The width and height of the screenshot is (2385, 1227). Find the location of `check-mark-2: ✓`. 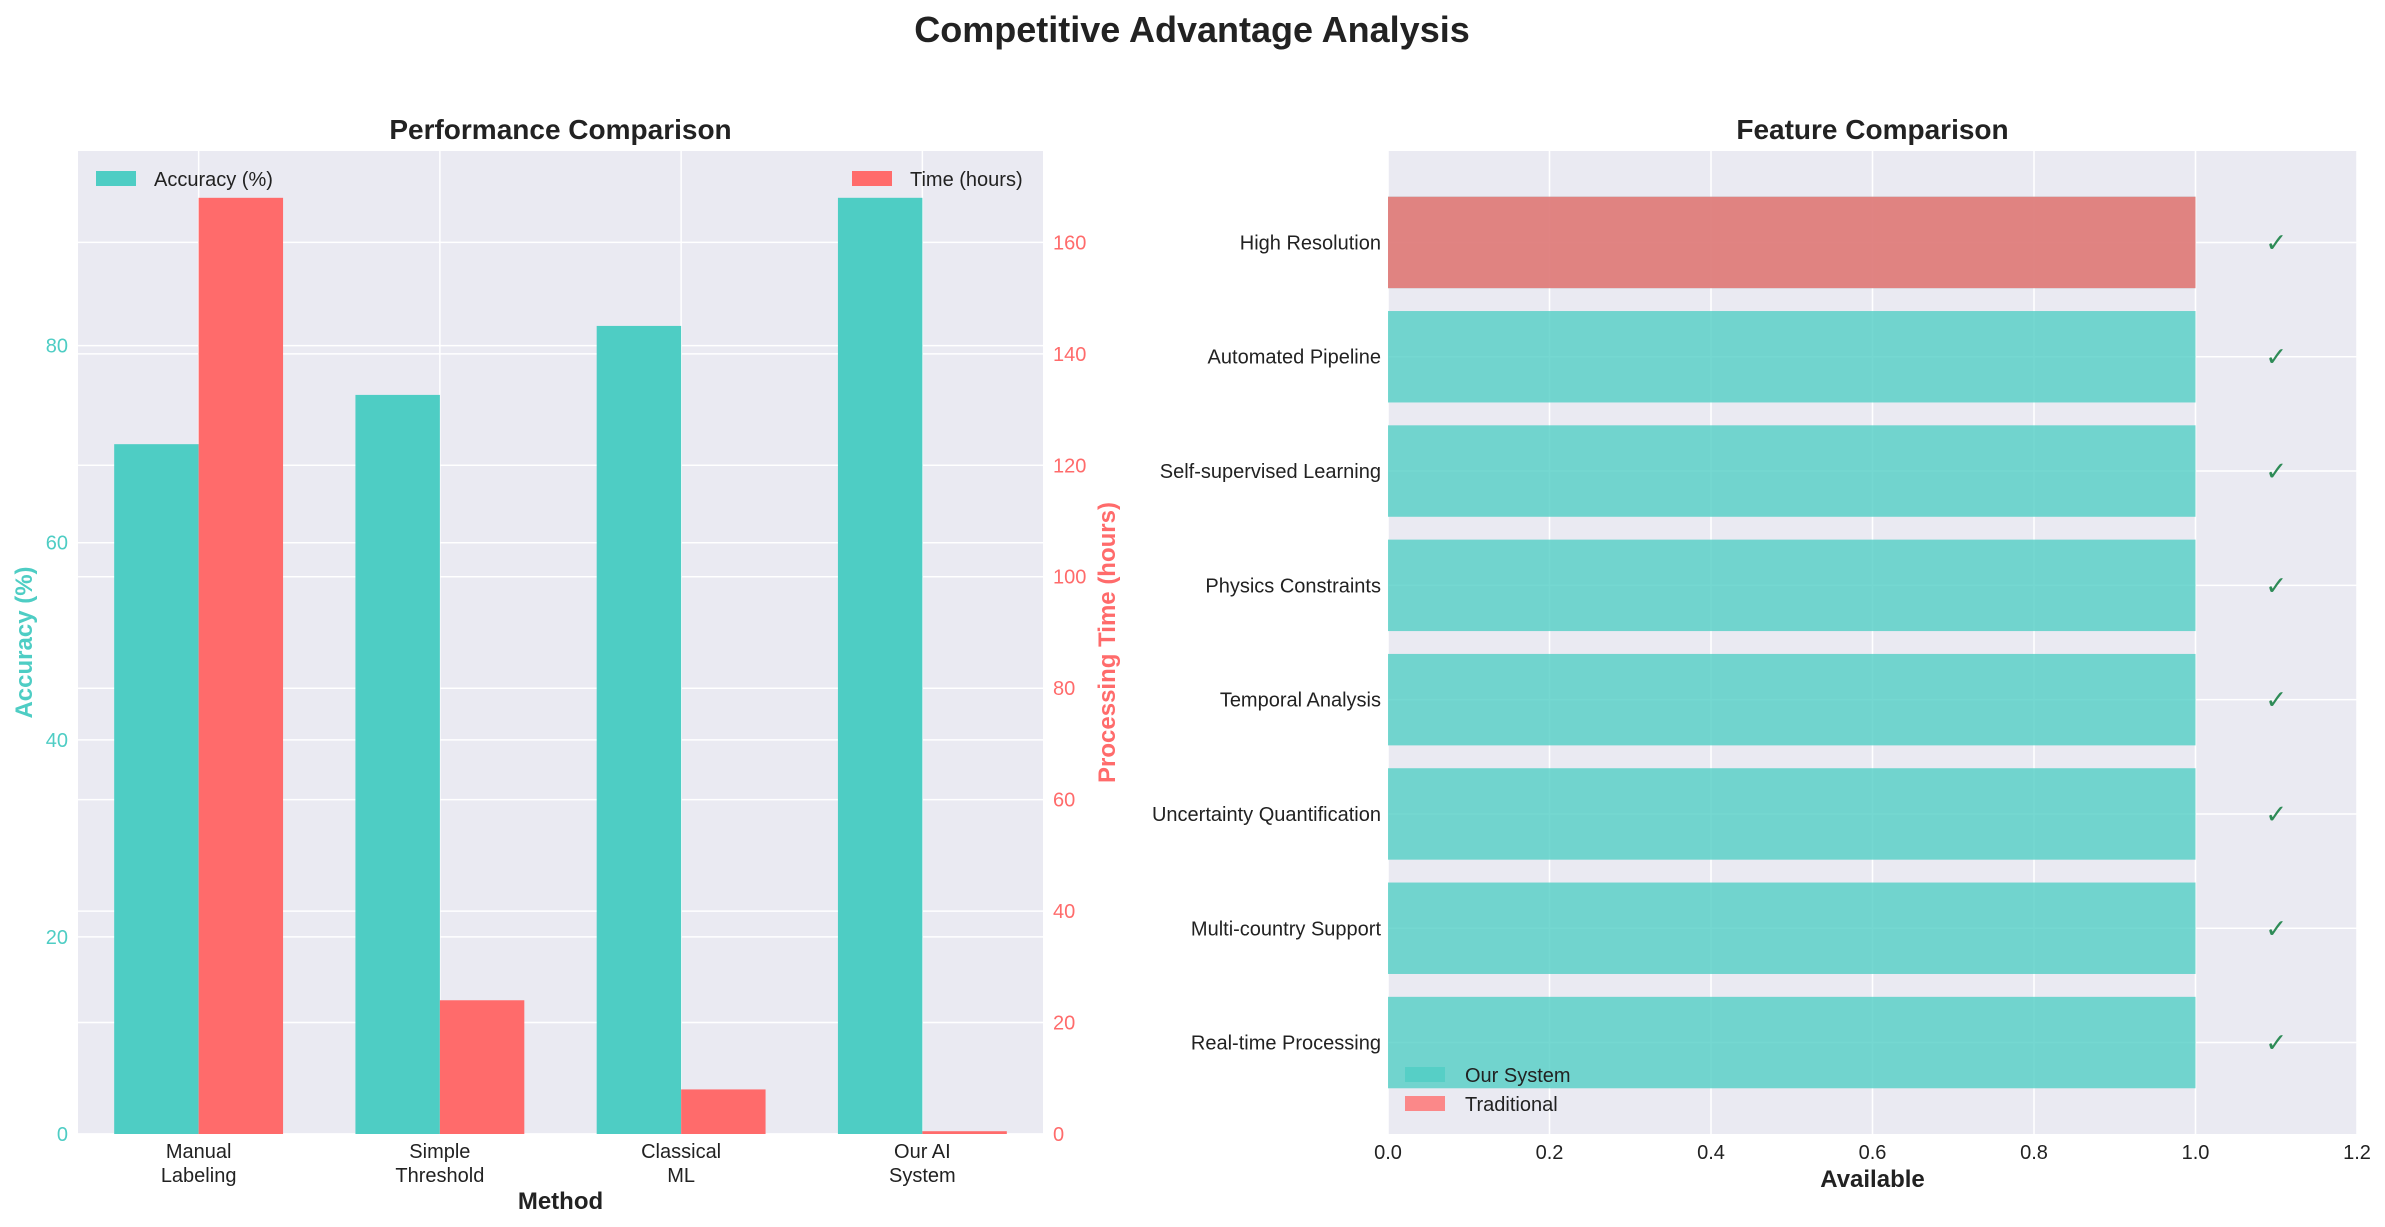

check-mark-2: ✓ is located at coordinates (2276, 471).